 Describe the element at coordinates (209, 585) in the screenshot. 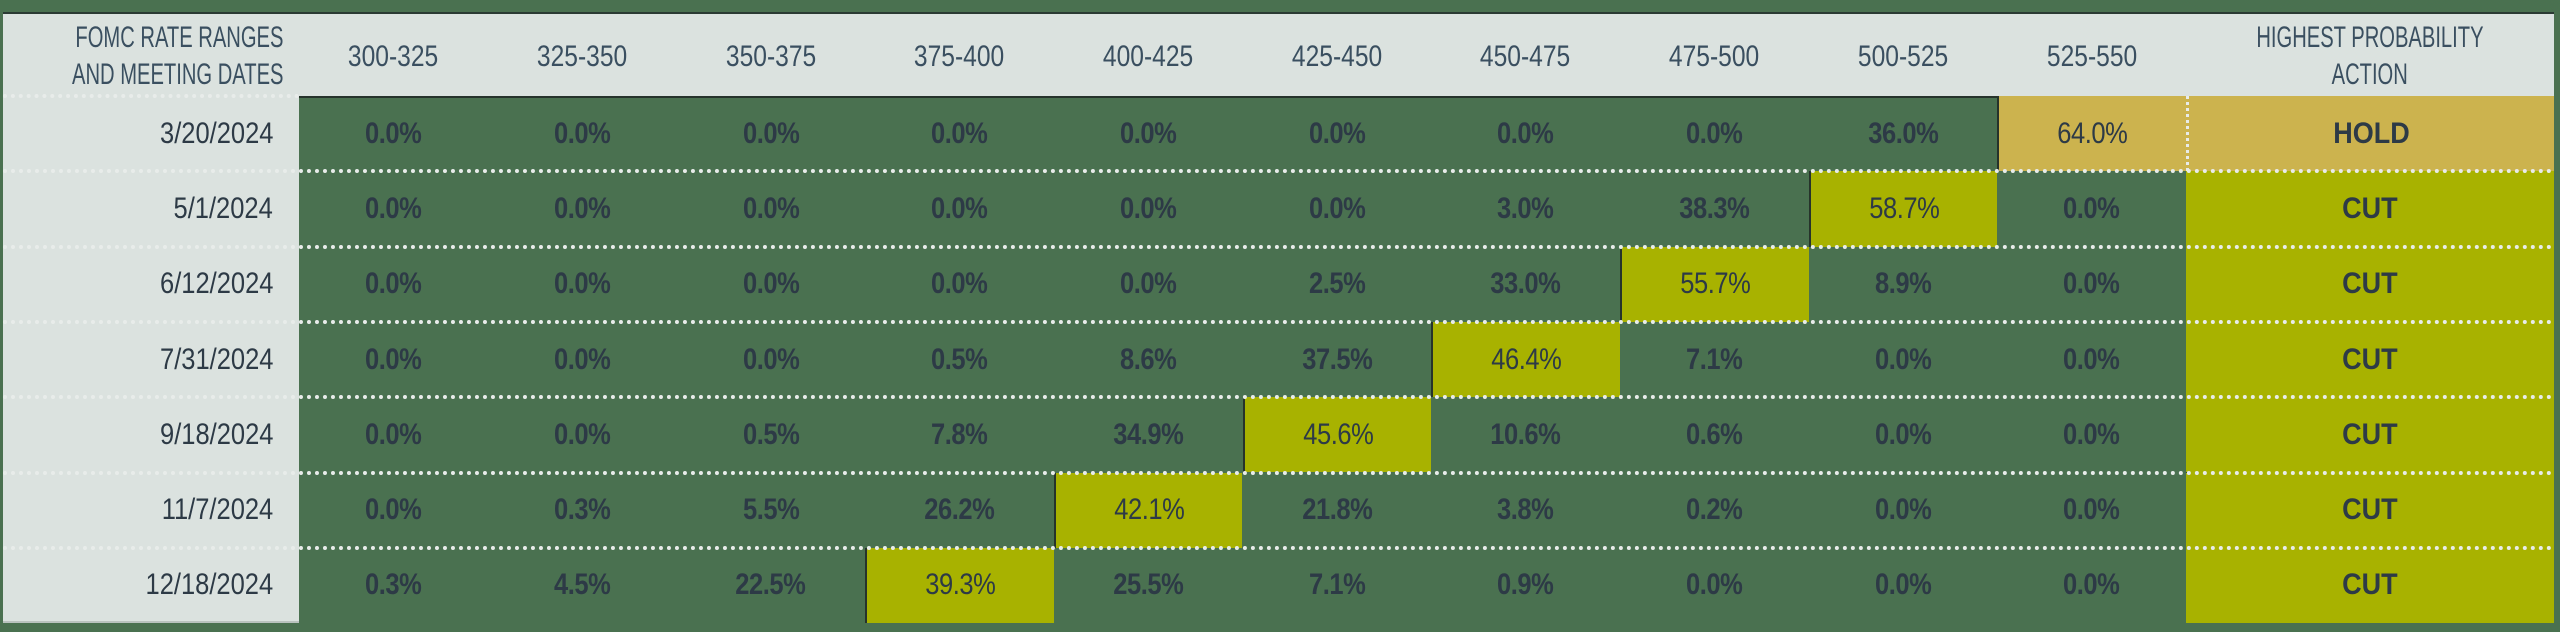

I see `meeting-date: 12/18/2024` at that location.